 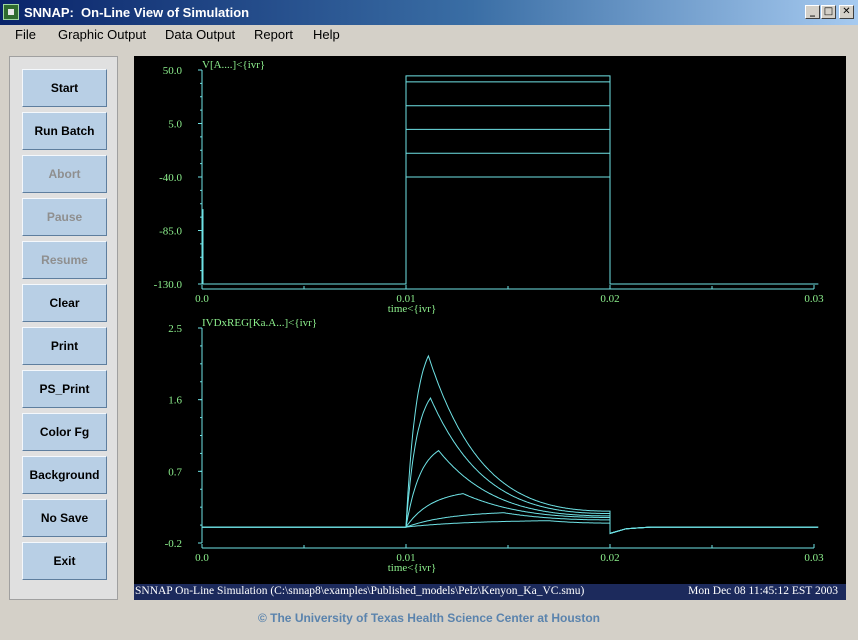 What do you see at coordinates (64, 88) in the screenshot?
I see `start-button: Start` at bounding box center [64, 88].